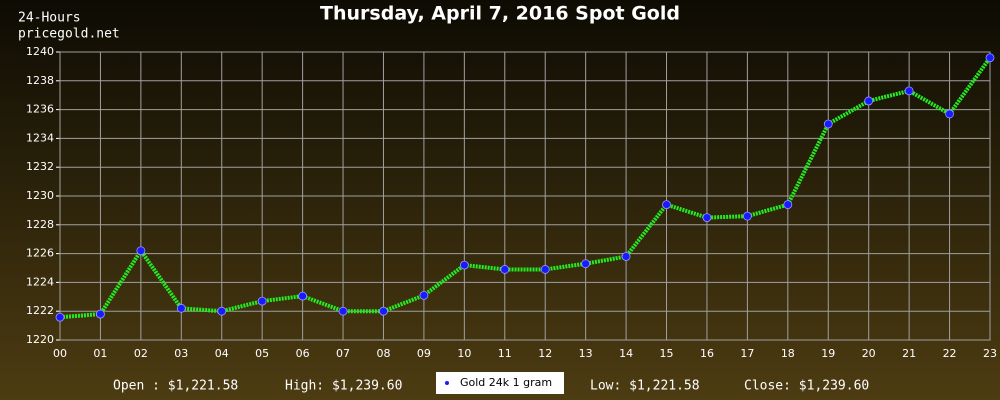  What do you see at coordinates (383, 353) in the screenshot?
I see `x-tick-label: 08` at bounding box center [383, 353].